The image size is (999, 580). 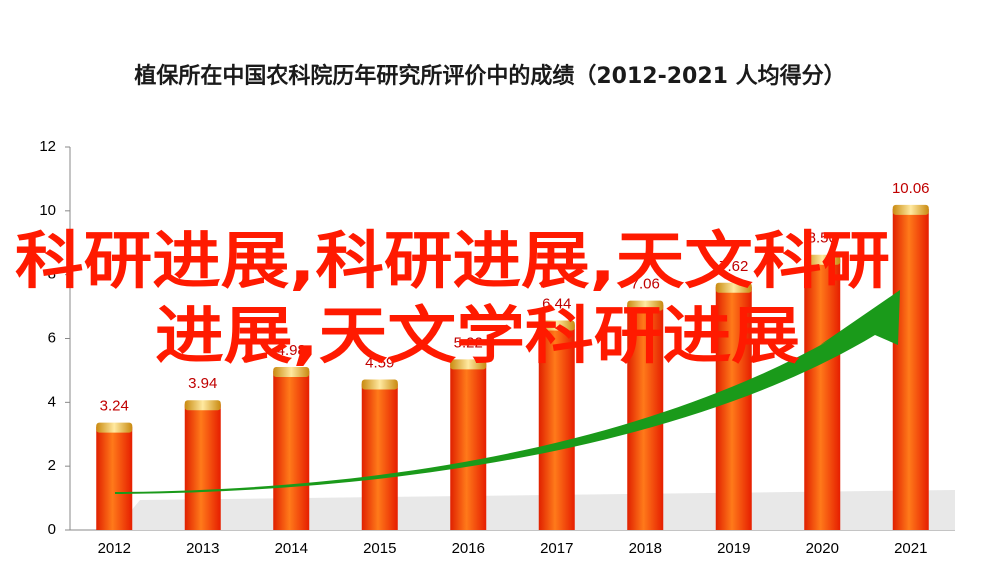 What do you see at coordinates (468, 342) in the screenshot?
I see `value-label: 5.22` at bounding box center [468, 342].